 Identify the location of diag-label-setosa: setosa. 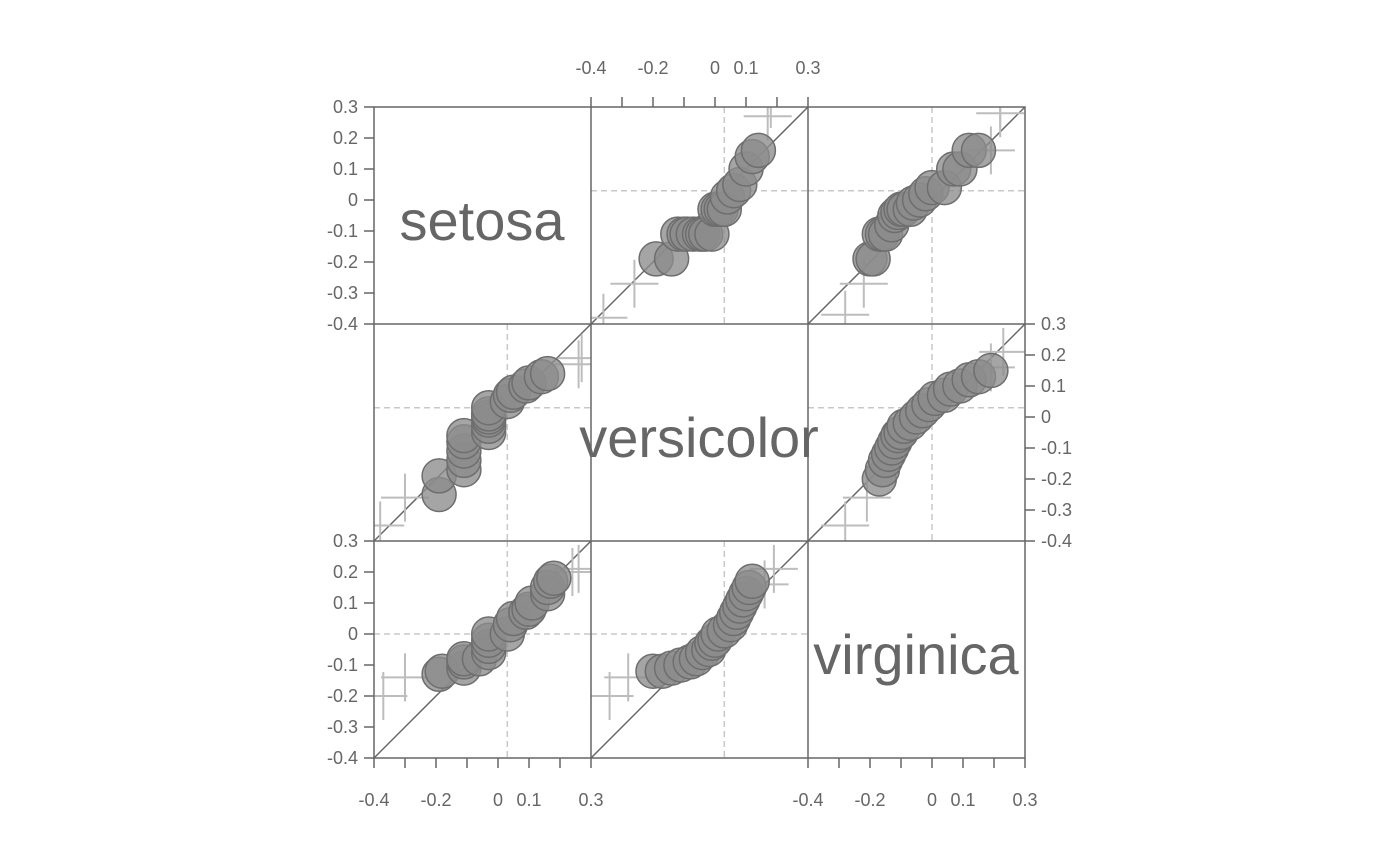
(483, 220).